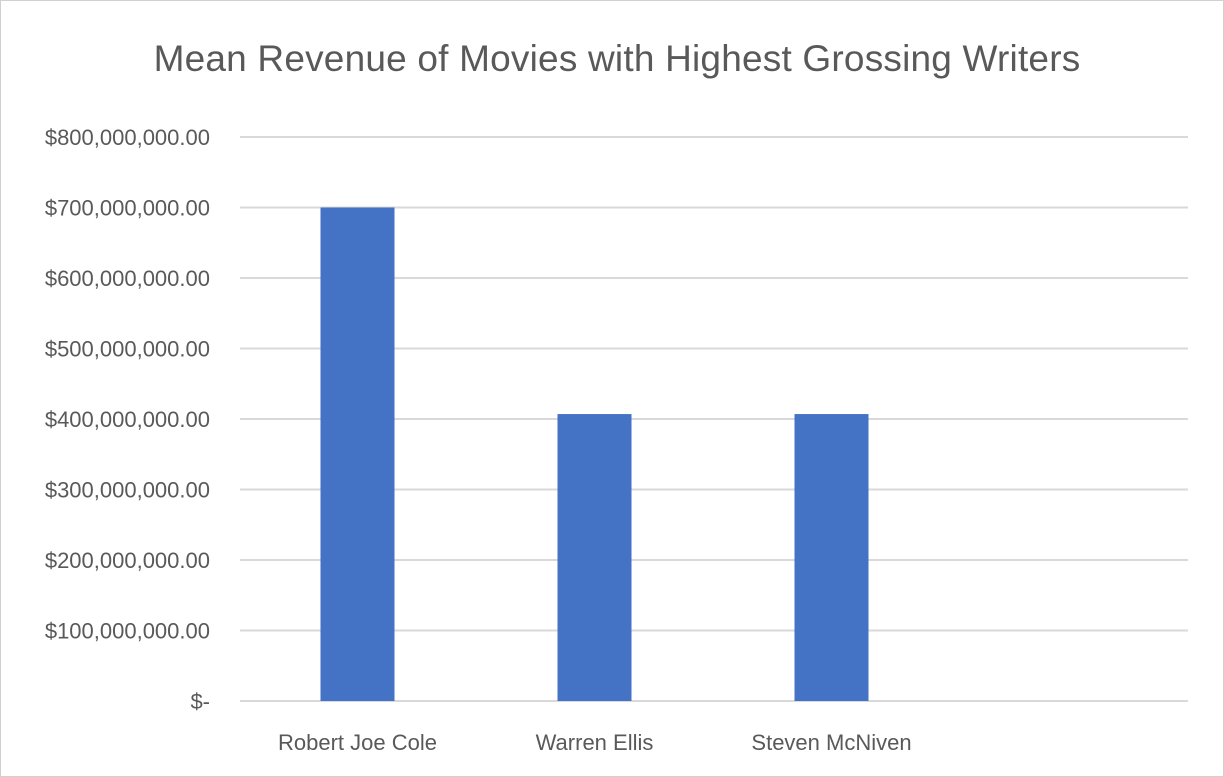 This screenshot has height=777, width=1224. Describe the element at coordinates (594, 557) in the screenshot. I see `bar-warren-ellis` at that location.